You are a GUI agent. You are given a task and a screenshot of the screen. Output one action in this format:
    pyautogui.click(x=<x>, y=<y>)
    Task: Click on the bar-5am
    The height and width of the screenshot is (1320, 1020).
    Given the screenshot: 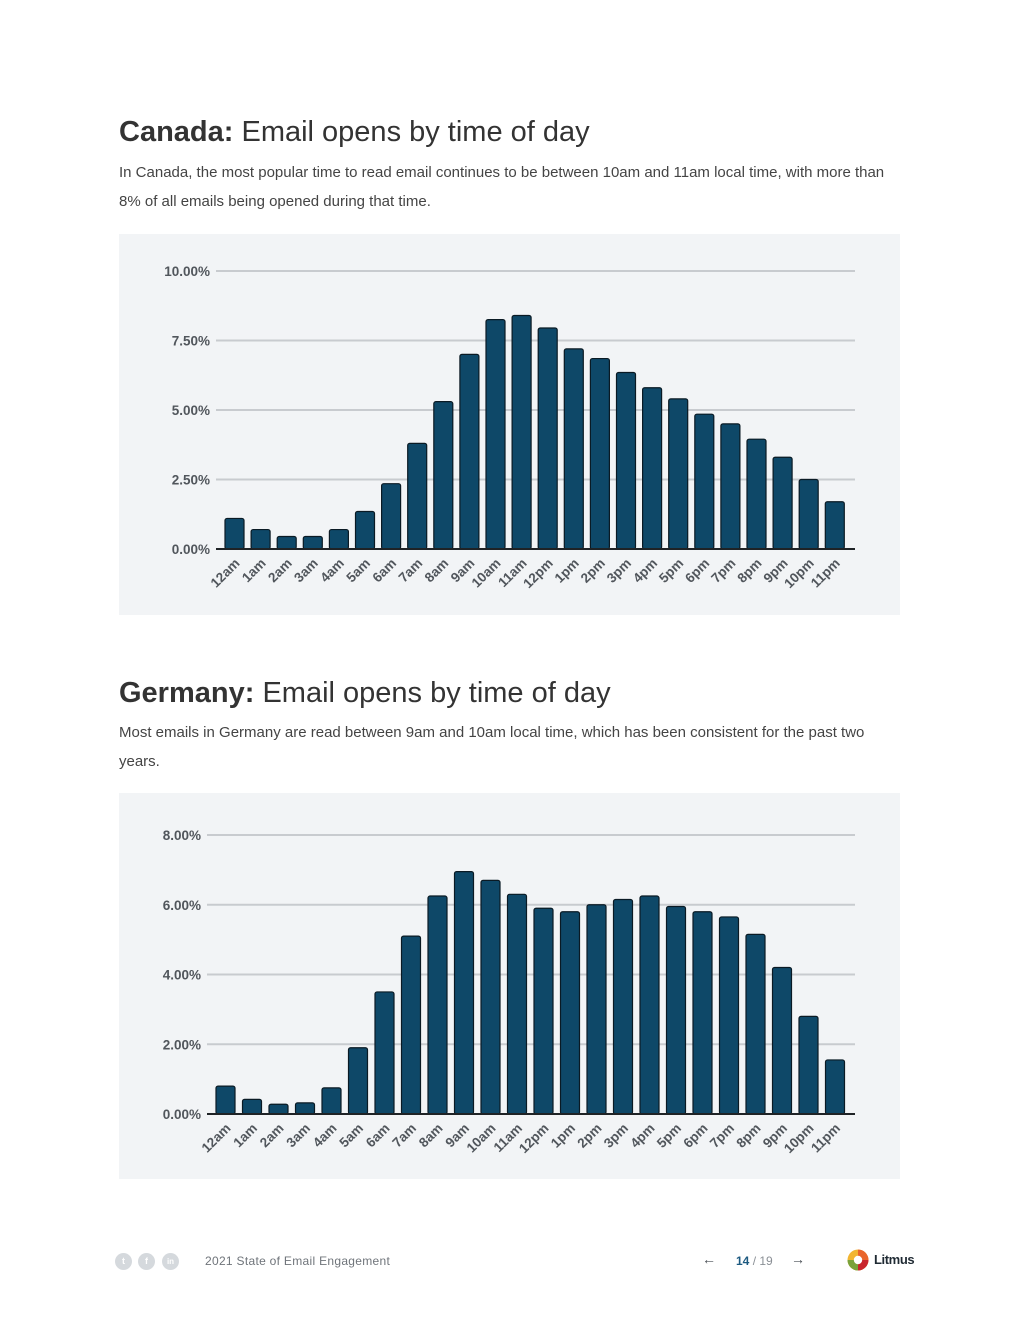 What is the action you would take?
    pyautogui.click(x=365, y=530)
    